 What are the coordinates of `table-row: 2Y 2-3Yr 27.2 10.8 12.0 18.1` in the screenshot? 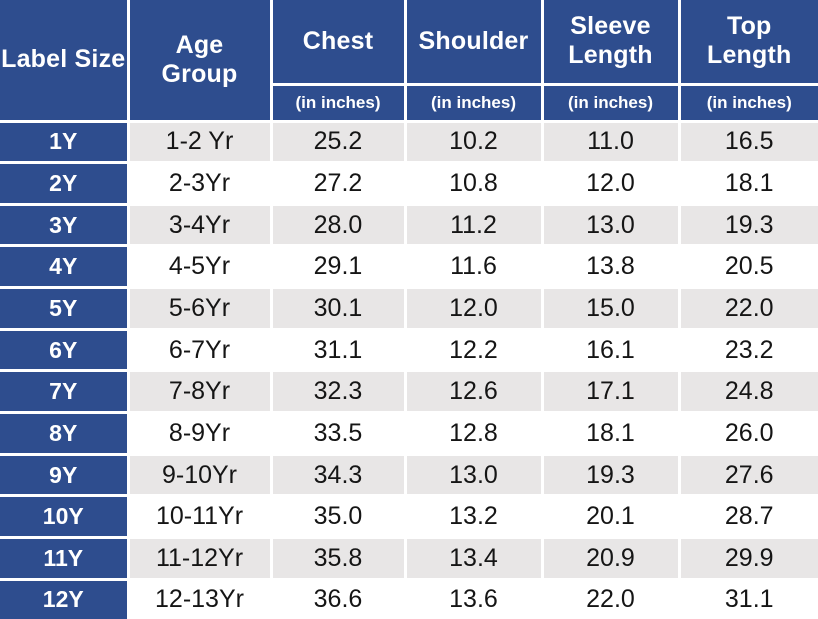 It's located at (409, 184).